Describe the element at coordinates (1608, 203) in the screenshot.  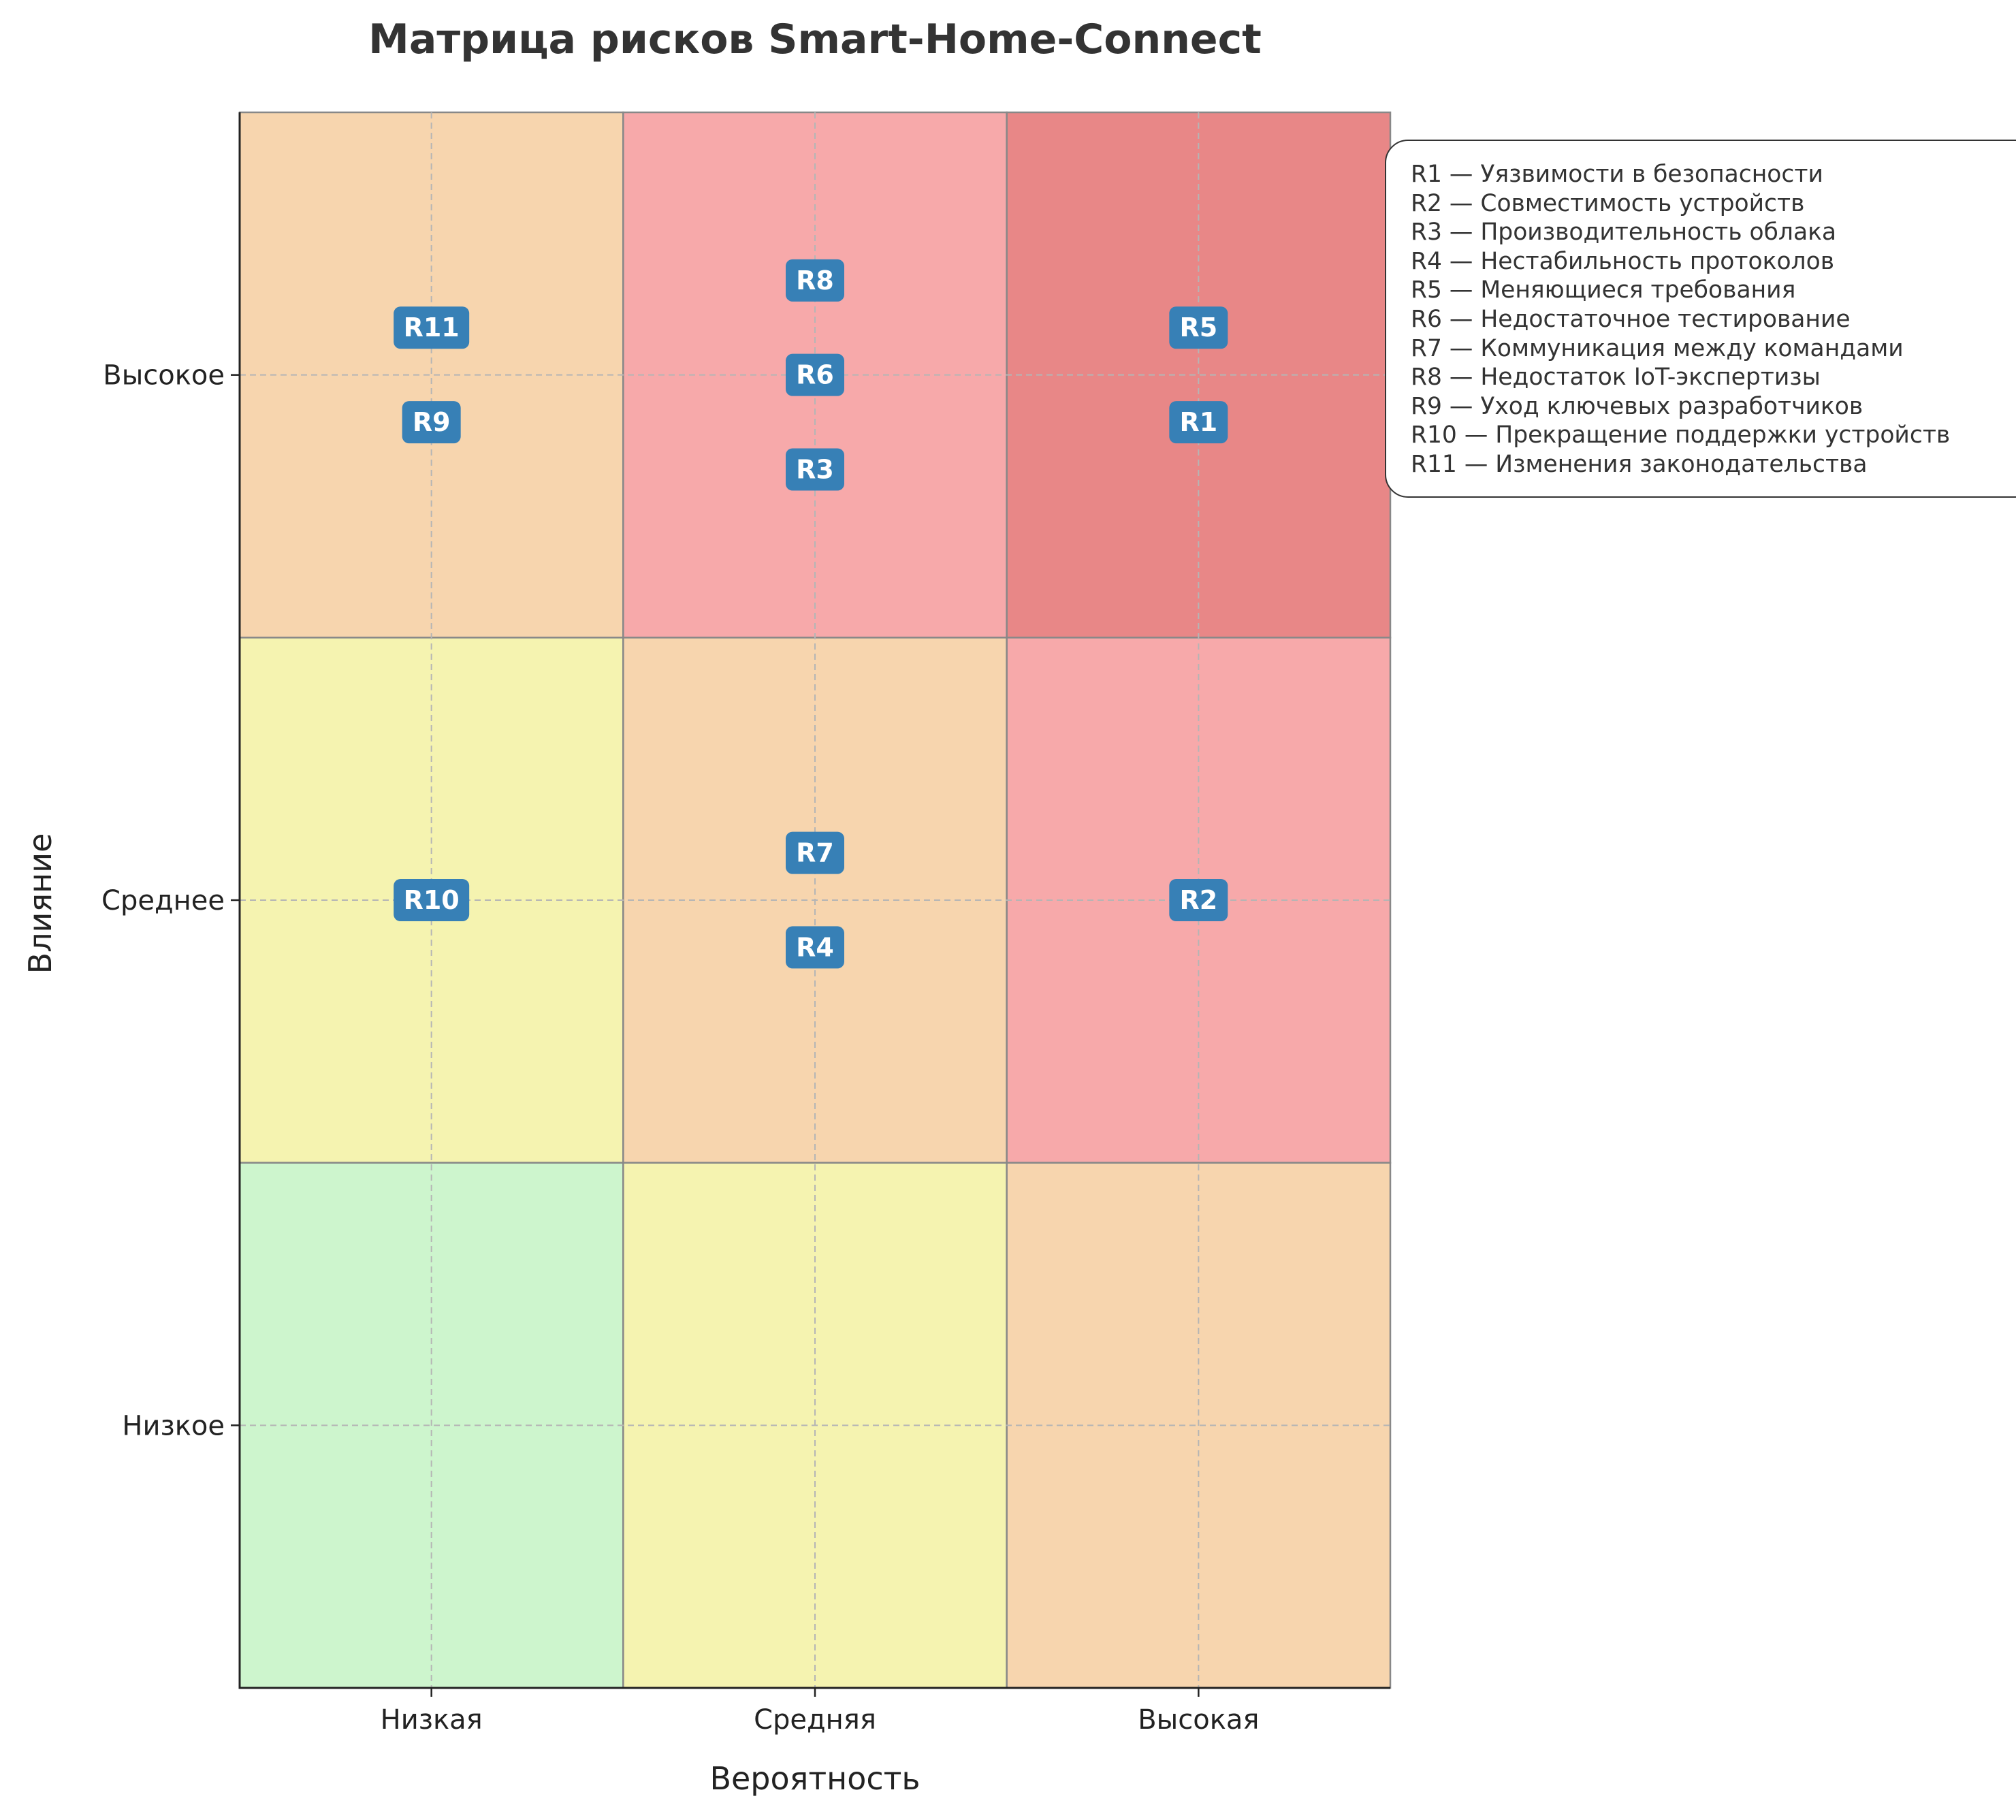
I see `legend-item: R2 — Совместимость устройств` at that location.